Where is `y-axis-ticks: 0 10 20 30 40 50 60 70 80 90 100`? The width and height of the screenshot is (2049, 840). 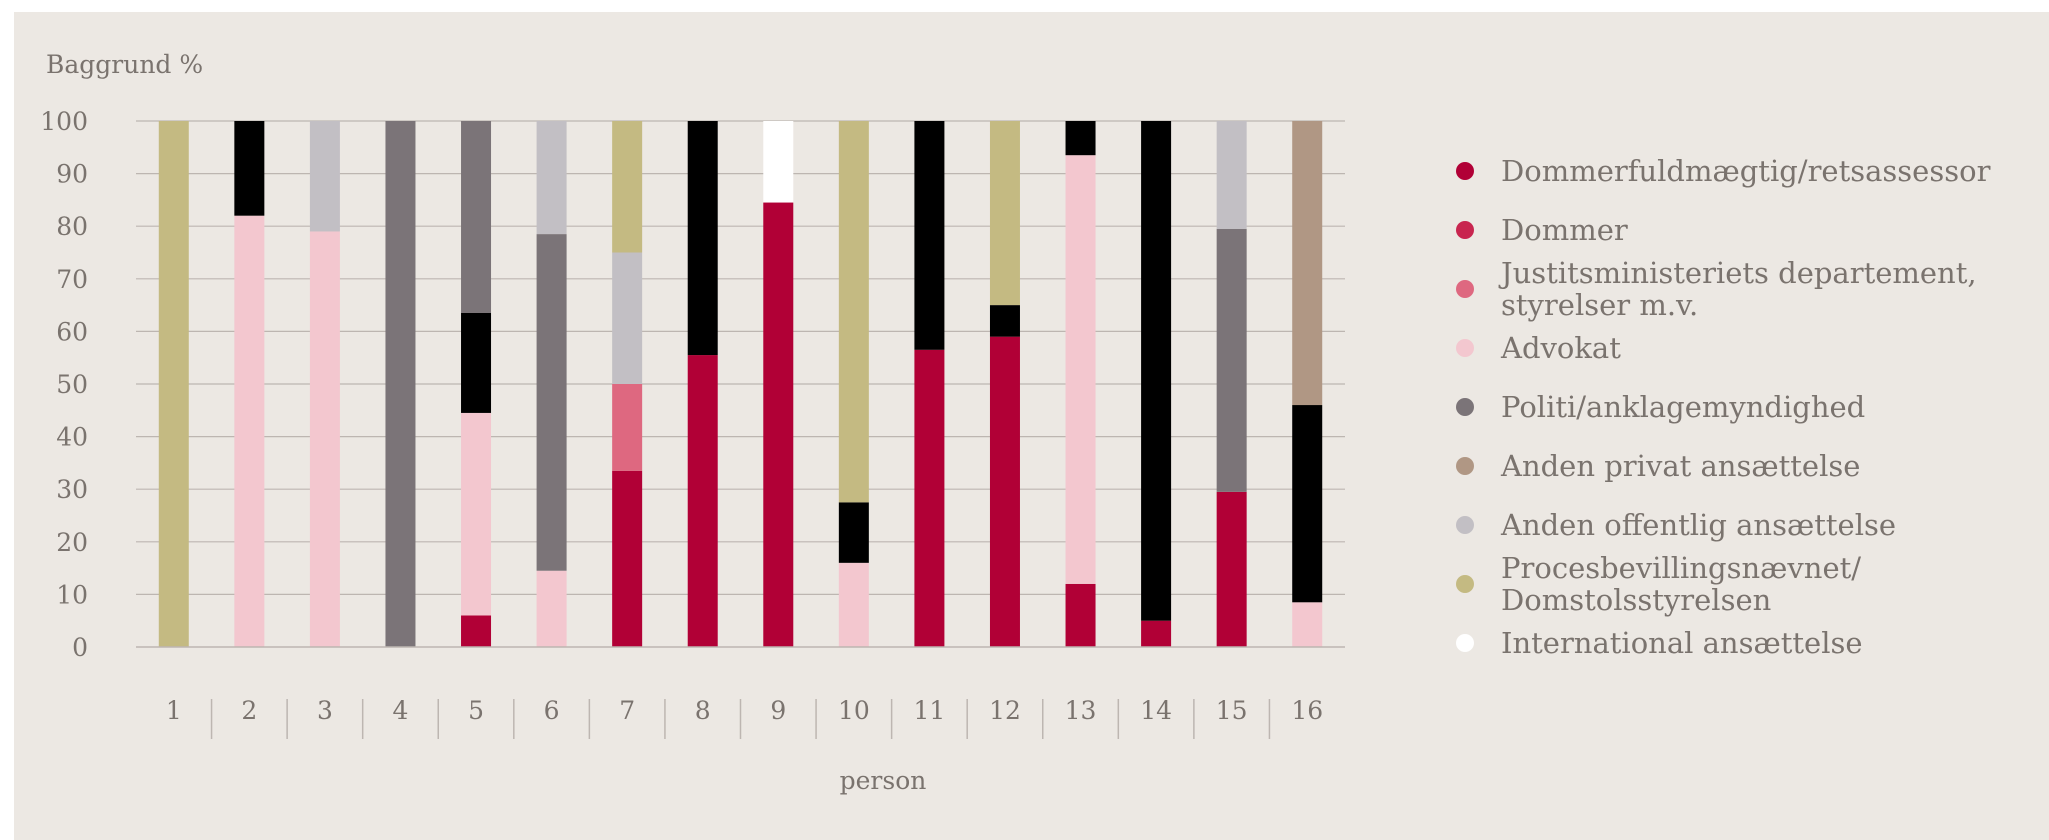
y-axis-ticks: 0 10 20 30 40 50 60 70 80 90 100 is located at coordinates (64, 384).